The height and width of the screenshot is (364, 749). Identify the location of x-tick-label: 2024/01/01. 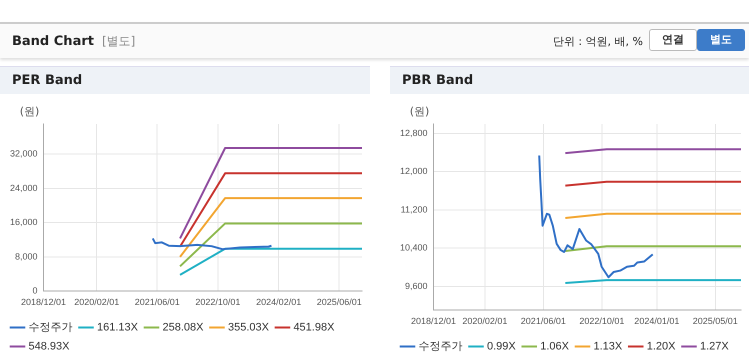
(657, 321).